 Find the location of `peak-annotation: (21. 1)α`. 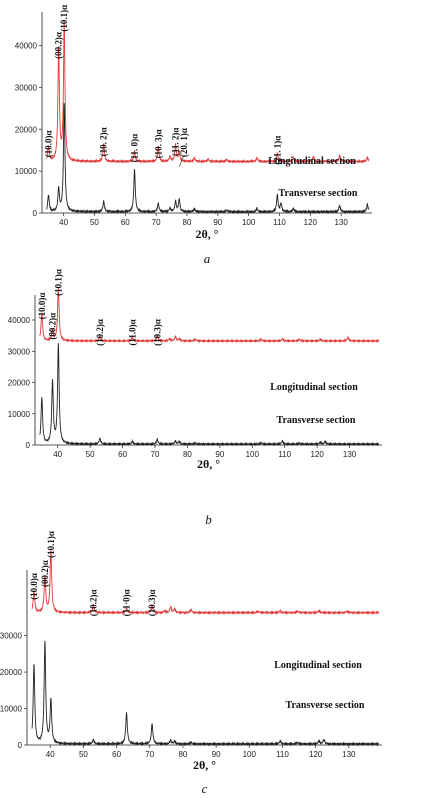

peak-annotation: (21. 1)α is located at coordinates (277, 150).